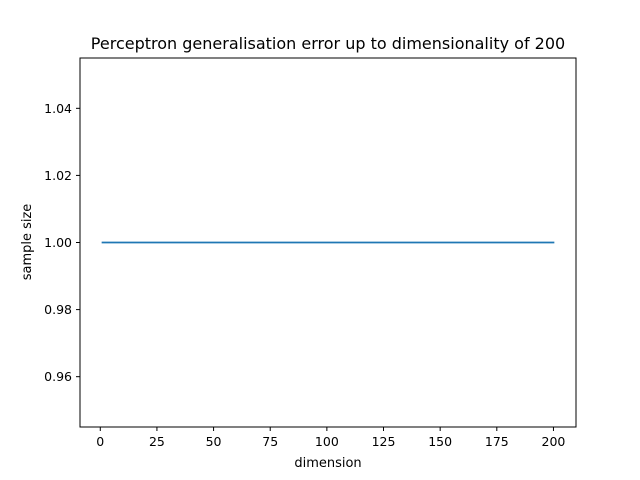  Describe the element at coordinates (327, 463) in the screenshot. I see `x-axis-label: dimension` at that location.